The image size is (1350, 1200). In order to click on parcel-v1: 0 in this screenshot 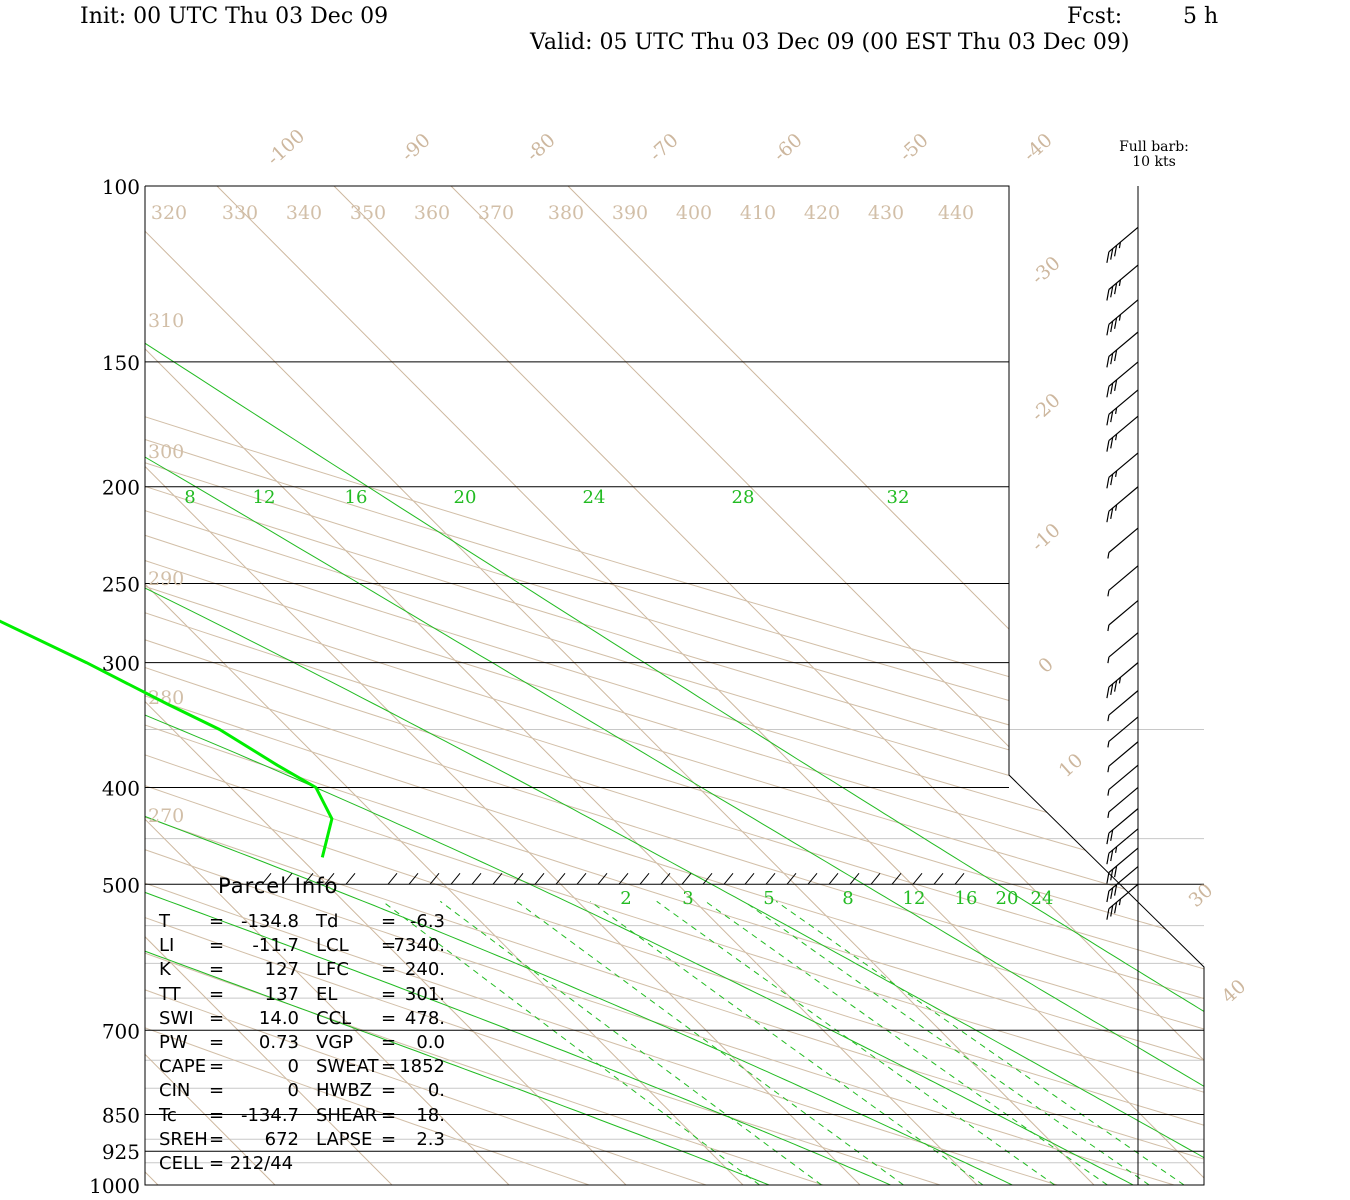, I will do `click(293, 1091)`.